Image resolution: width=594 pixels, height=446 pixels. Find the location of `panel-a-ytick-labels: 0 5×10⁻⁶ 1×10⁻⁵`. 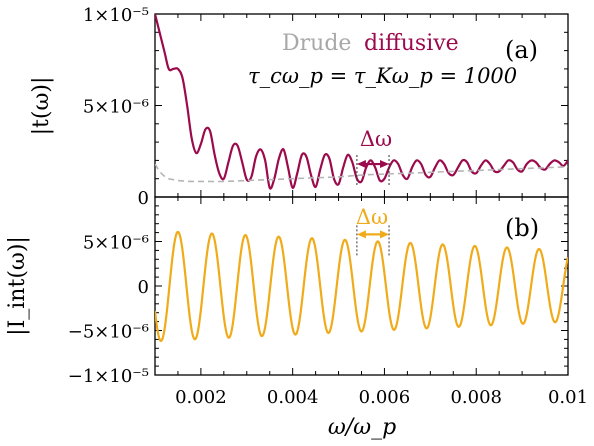

panel-a-ytick-labels: 0 5×10⁻⁶ 1×10⁻⁵ is located at coordinates (116, 107).